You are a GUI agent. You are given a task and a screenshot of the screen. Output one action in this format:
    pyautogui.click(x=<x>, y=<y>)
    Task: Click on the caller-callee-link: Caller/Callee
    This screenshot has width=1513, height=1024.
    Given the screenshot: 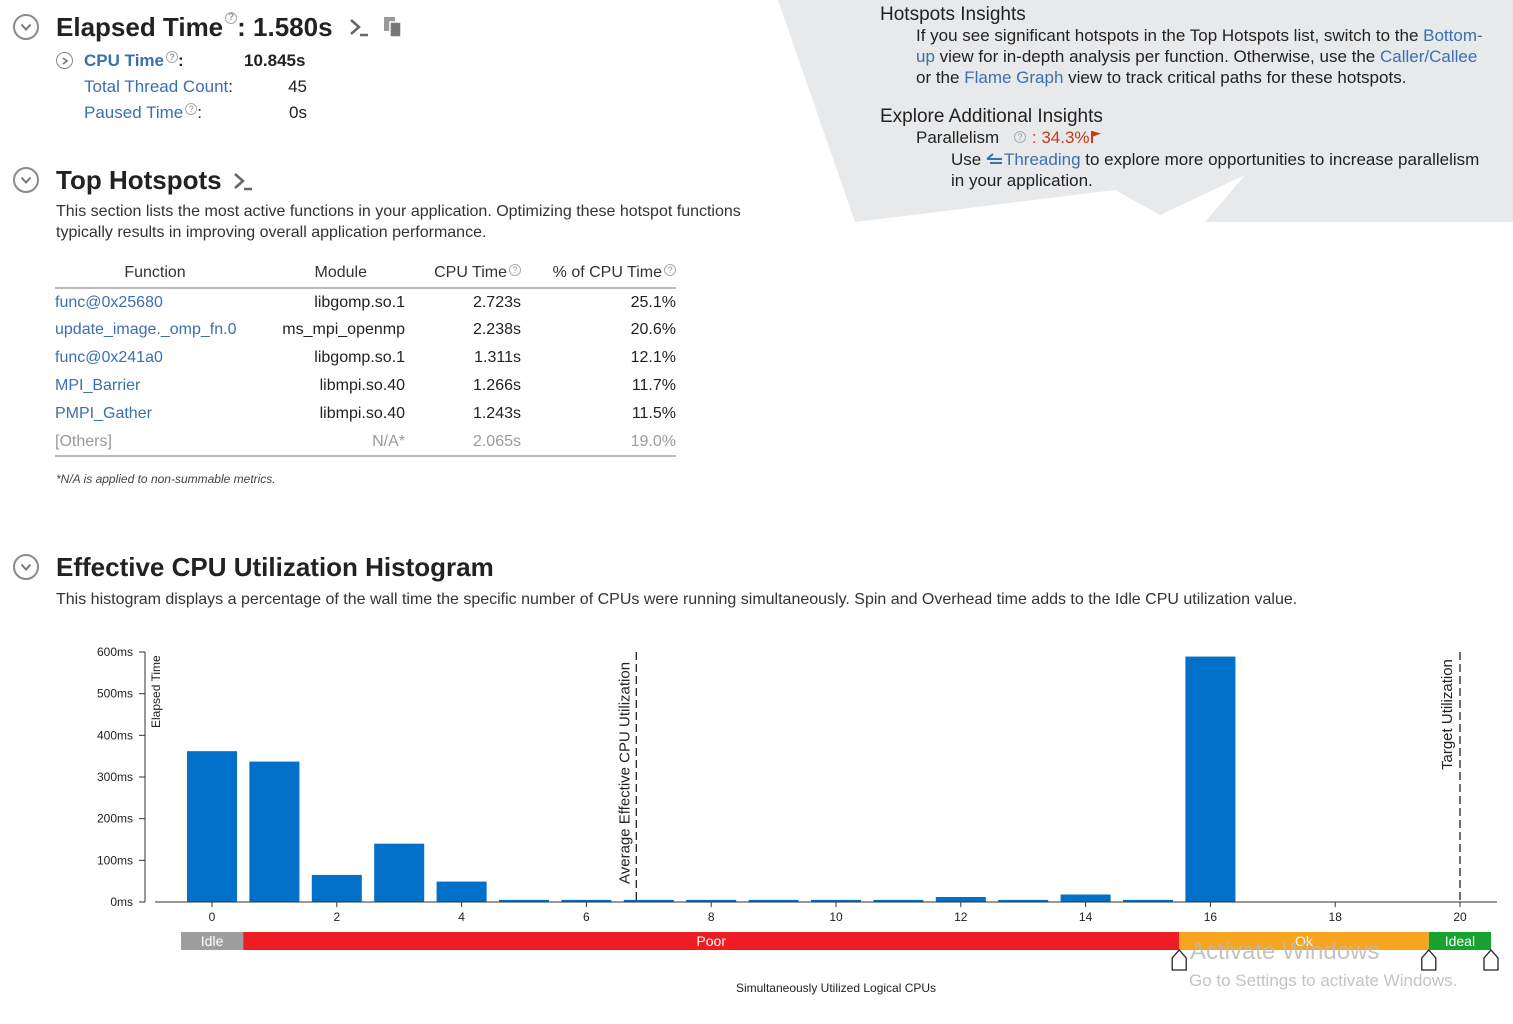 What is the action you would take?
    pyautogui.click(x=1429, y=56)
    